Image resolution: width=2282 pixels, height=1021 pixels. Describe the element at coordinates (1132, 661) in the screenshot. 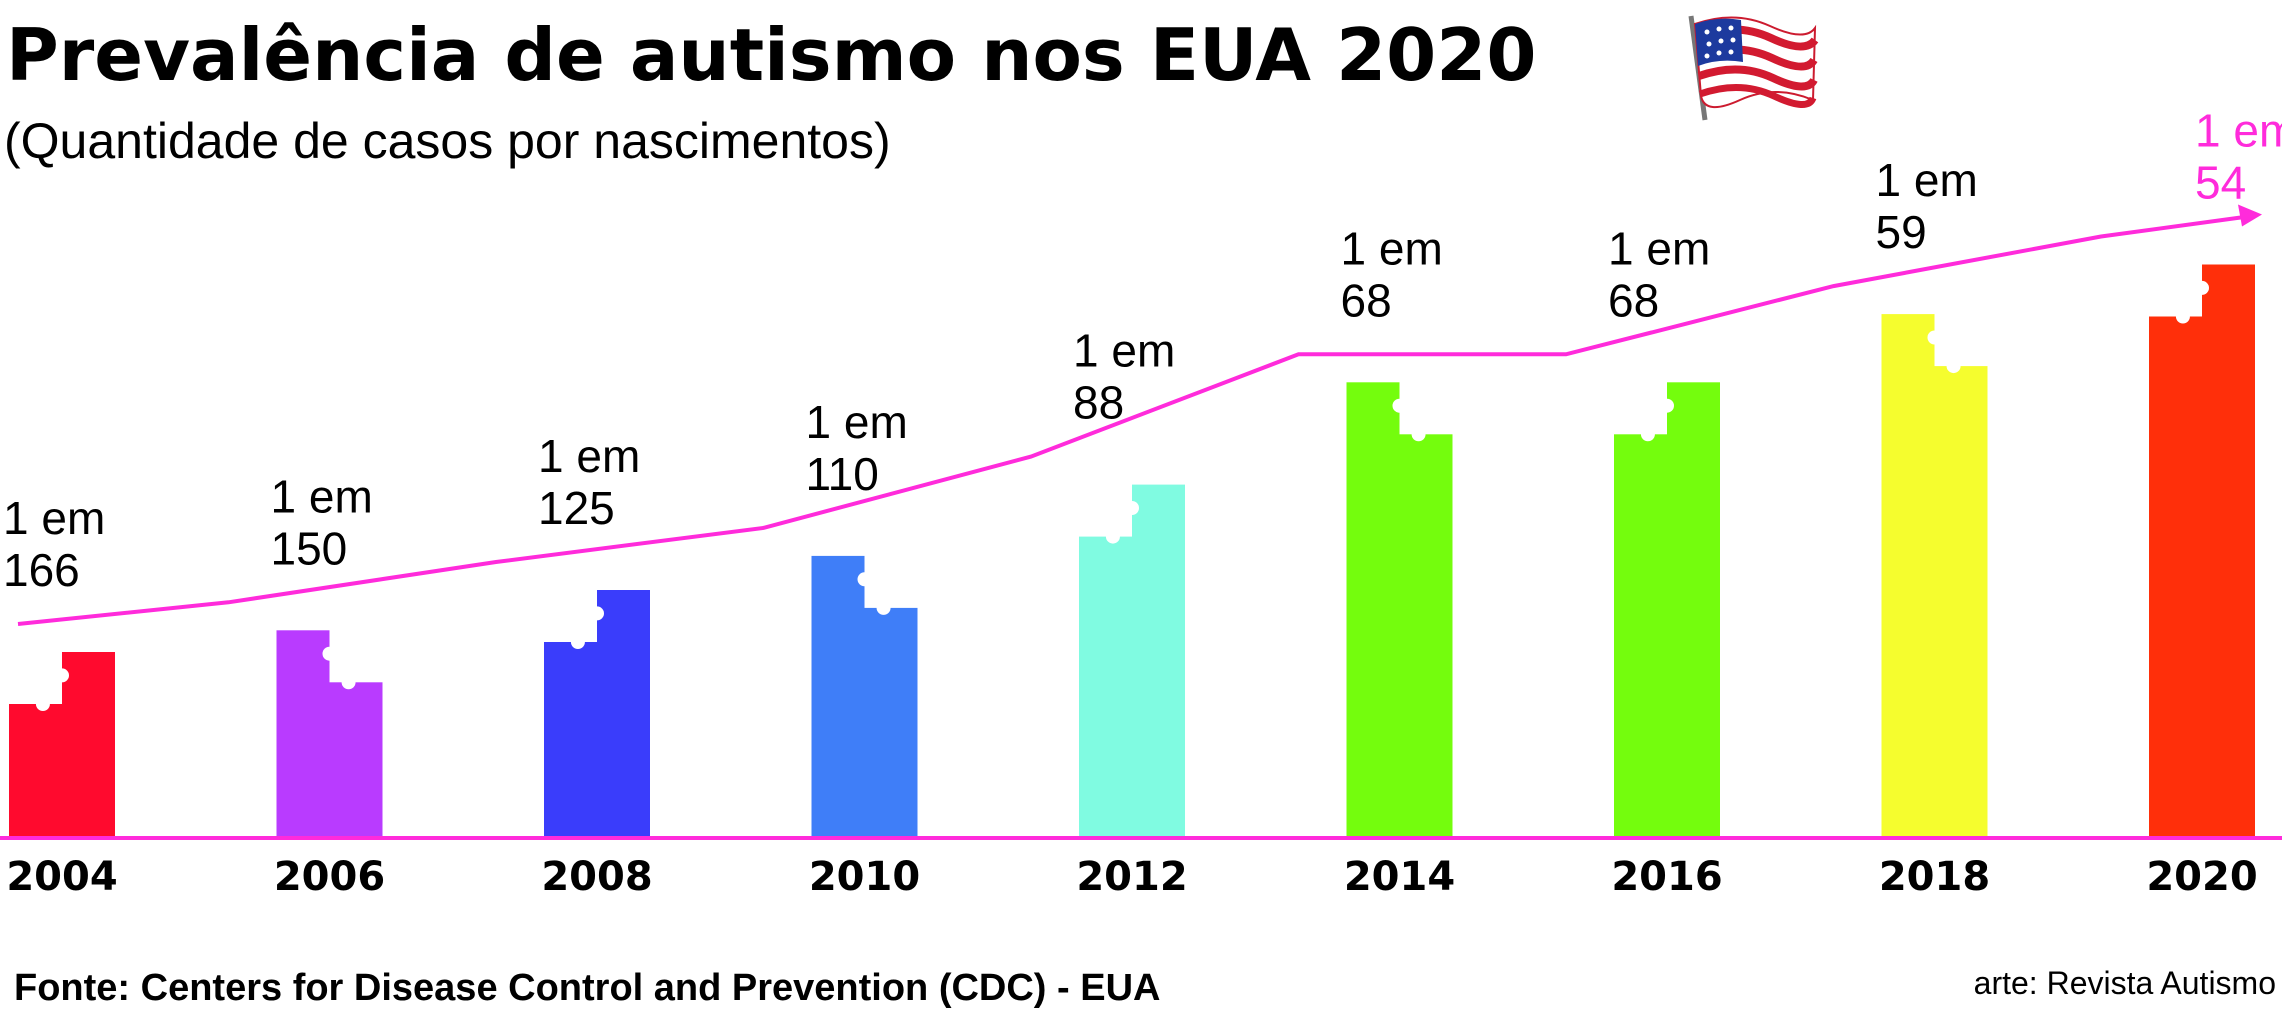

I see `bar-2012` at that location.